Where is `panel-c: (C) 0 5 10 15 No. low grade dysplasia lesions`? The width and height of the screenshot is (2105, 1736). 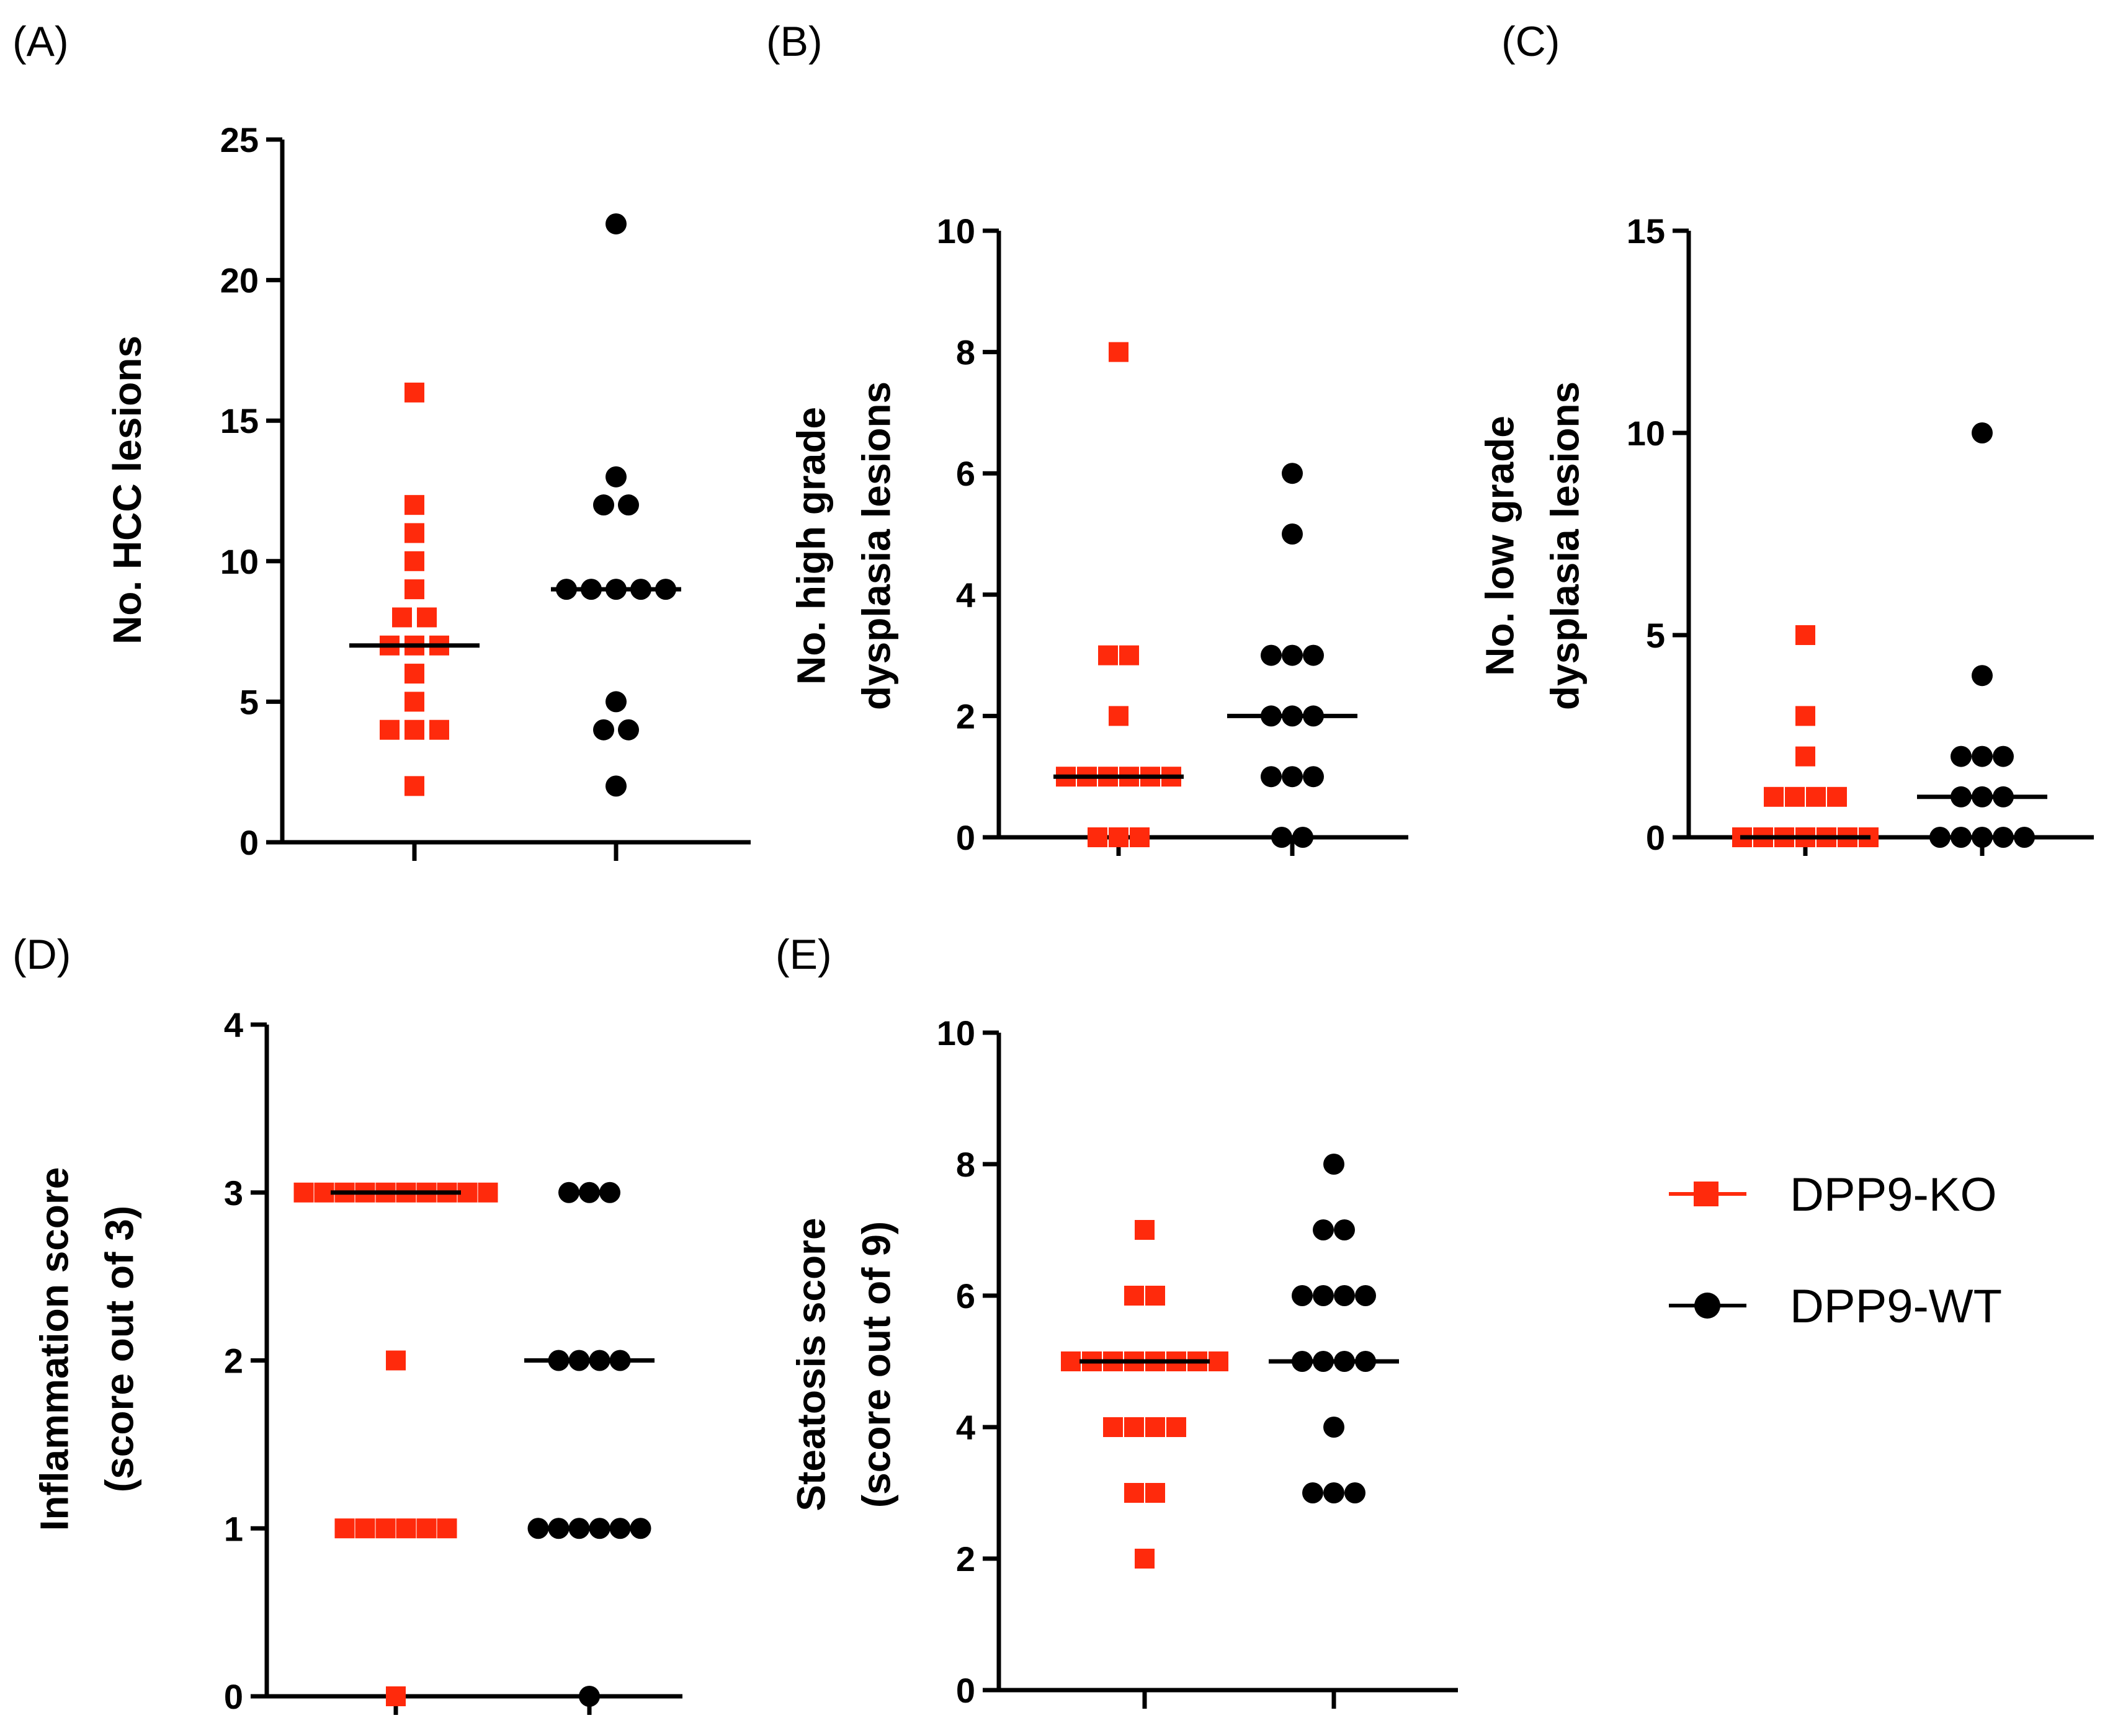
panel-c: (C) 0 5 10 15 No. low grade dysplasia lesions is located at coordinates (1786, 437).